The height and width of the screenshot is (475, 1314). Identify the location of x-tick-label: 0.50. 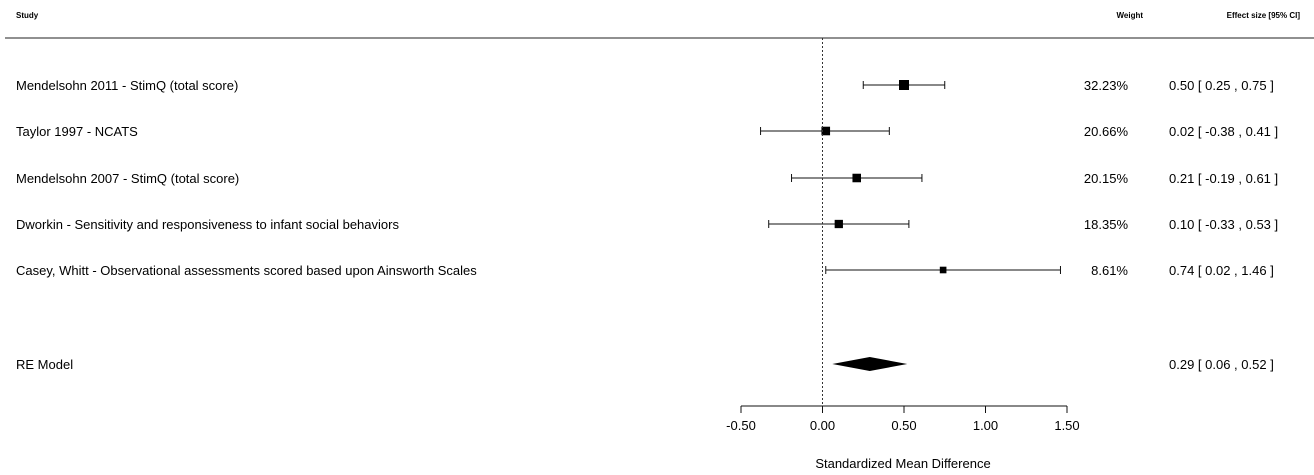
(903, 425).